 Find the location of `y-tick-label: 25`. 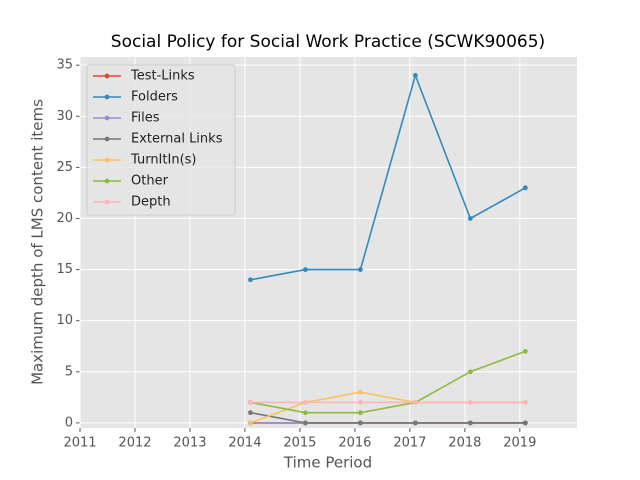

y-tick-label: 25 is located at coordinates (64, 167).